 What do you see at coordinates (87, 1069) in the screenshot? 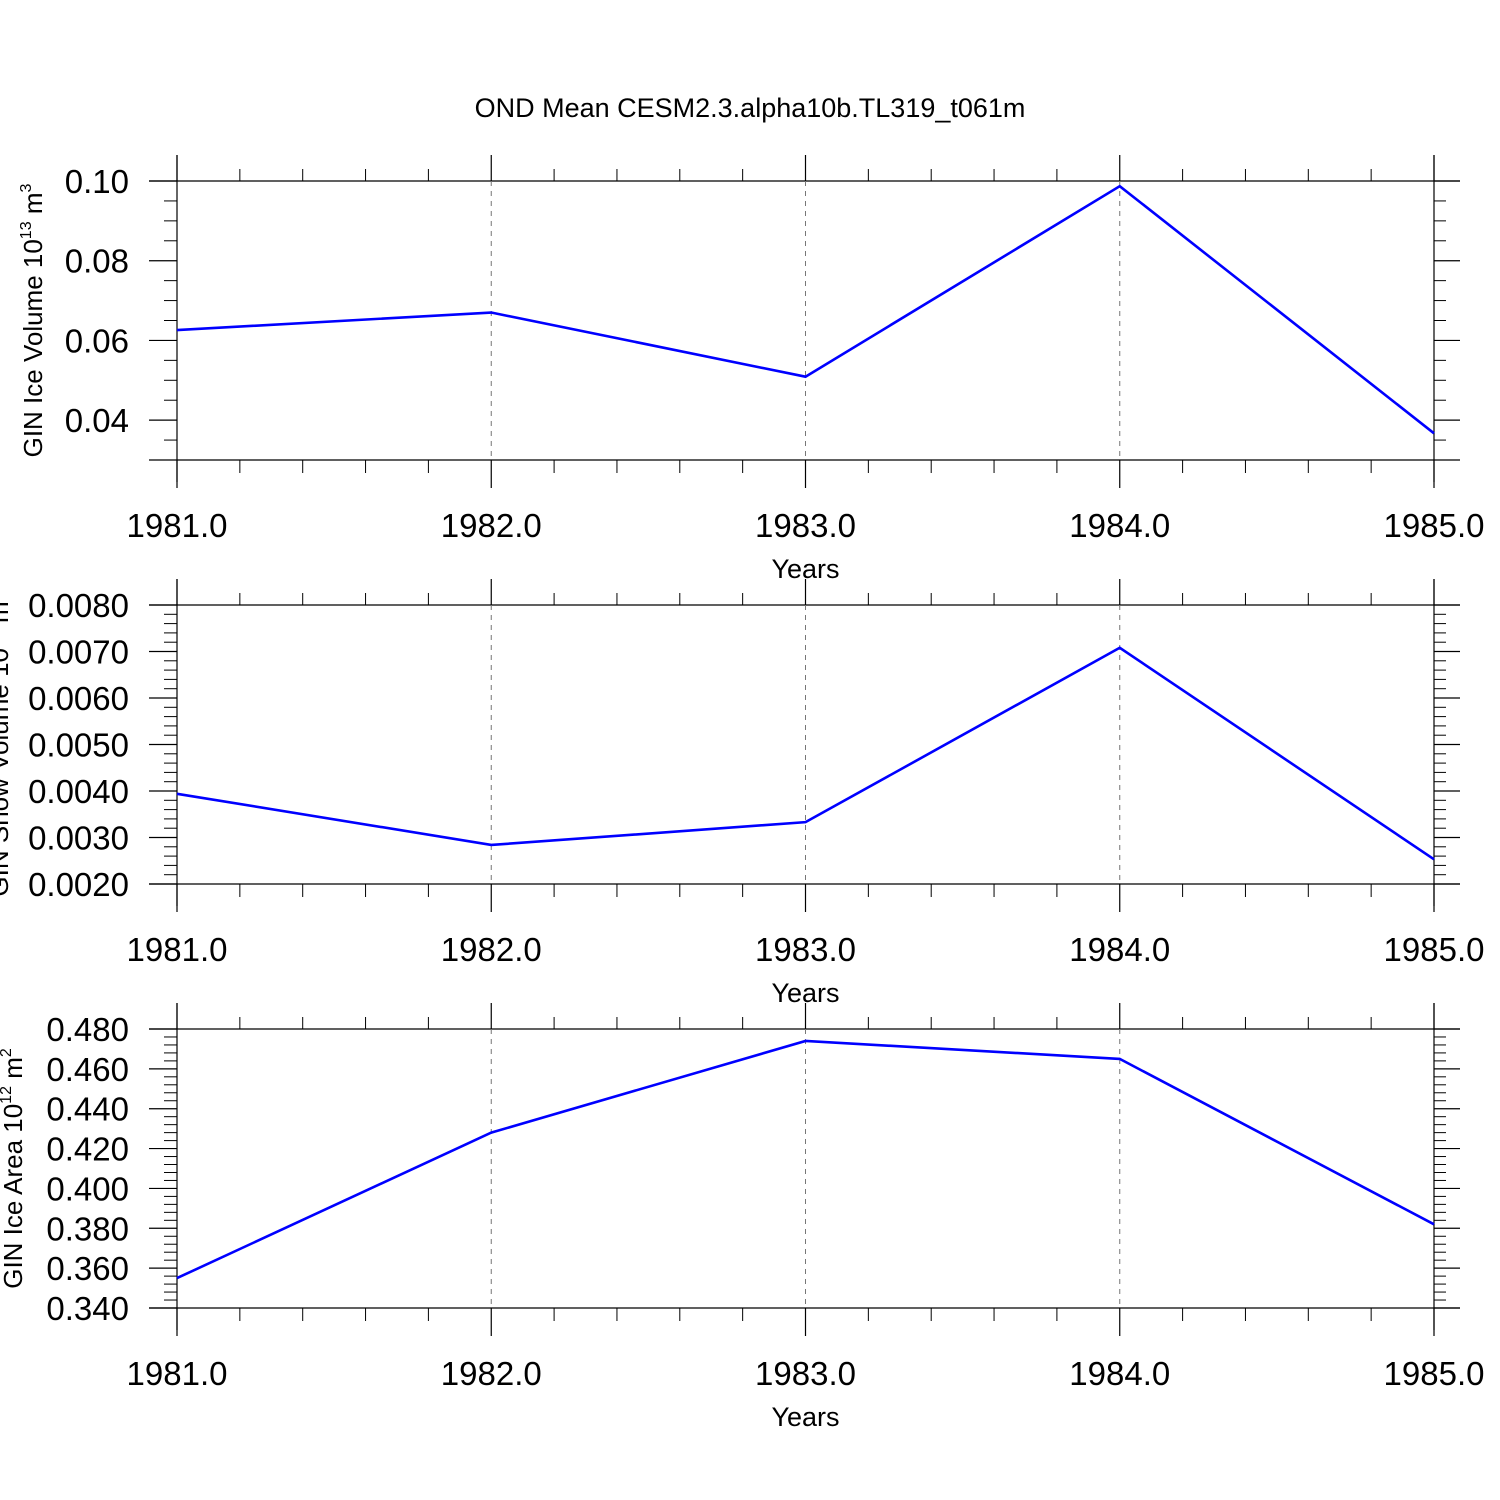
I see `y-tick-label: 0.460` at bounding box center [87, 1069].